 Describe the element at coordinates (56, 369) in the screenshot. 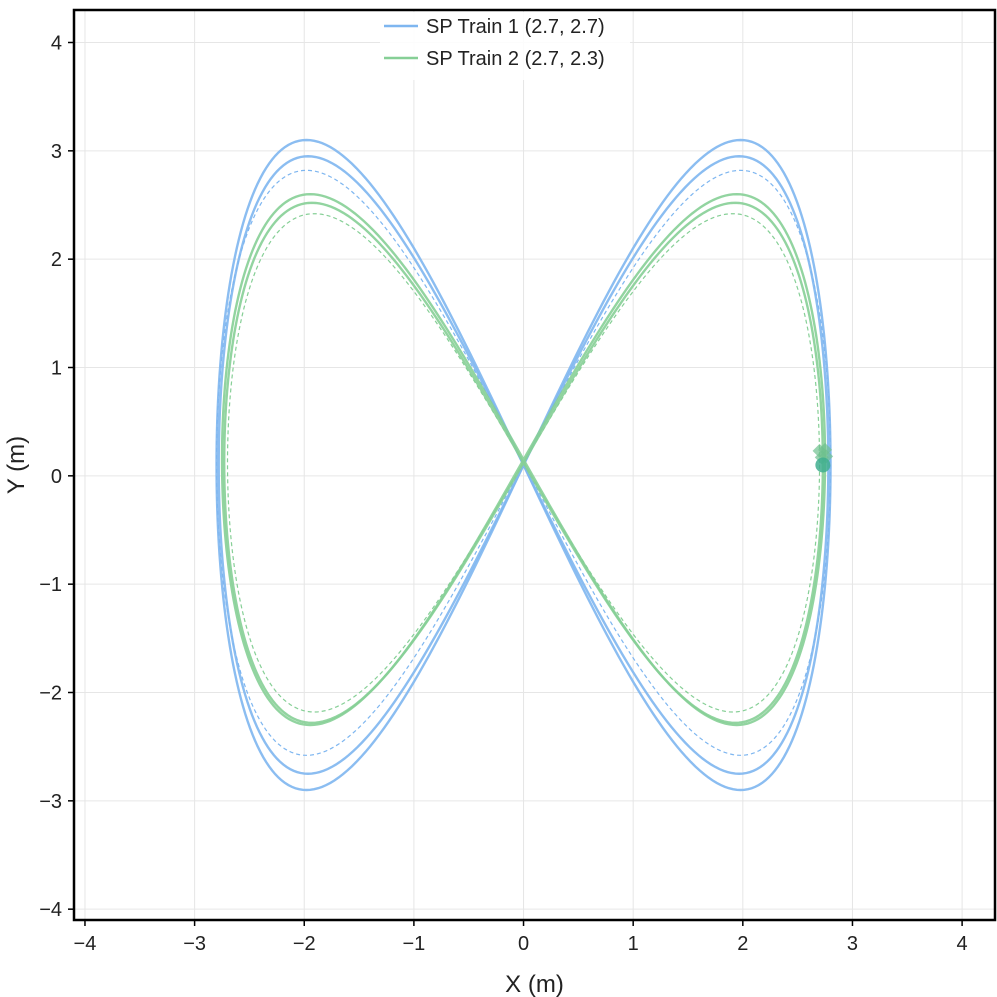

I see `y-tick-label: 1` at that location.